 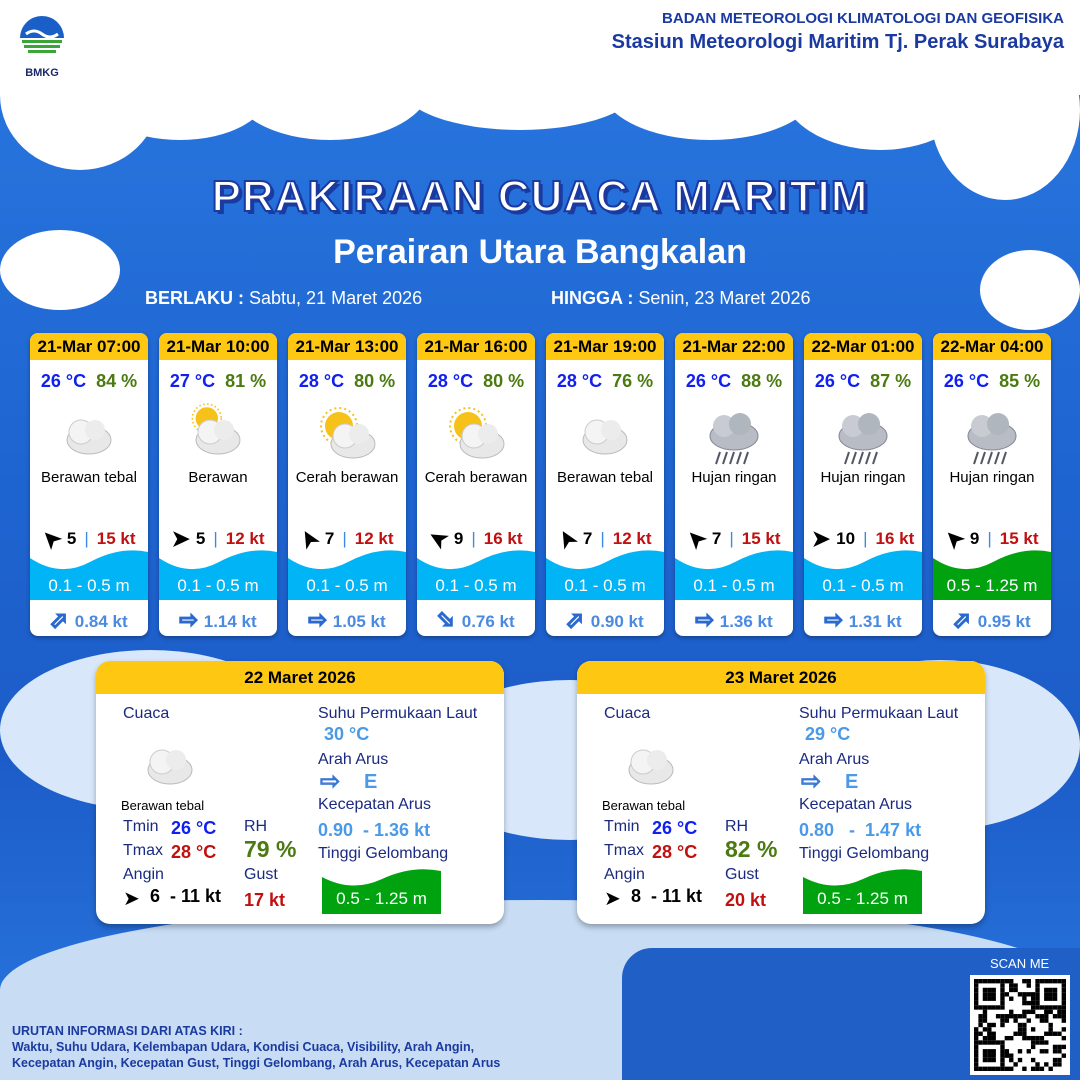 I want to click on valid-to-date: Senin, 23 Maret 2026, so click(x=724, y=298).